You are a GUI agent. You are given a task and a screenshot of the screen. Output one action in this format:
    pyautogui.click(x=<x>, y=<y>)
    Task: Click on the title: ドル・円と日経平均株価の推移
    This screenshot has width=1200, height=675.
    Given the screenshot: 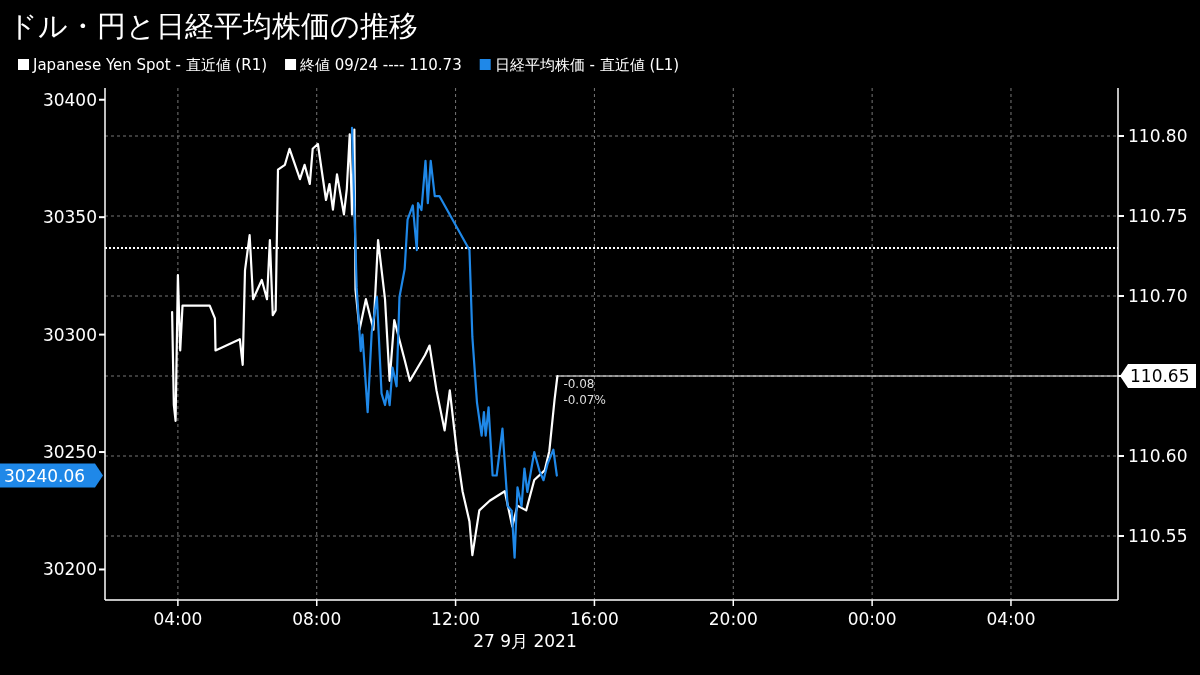 What is the action you would take?
    pyautogui.click(x=213, y=26)
    